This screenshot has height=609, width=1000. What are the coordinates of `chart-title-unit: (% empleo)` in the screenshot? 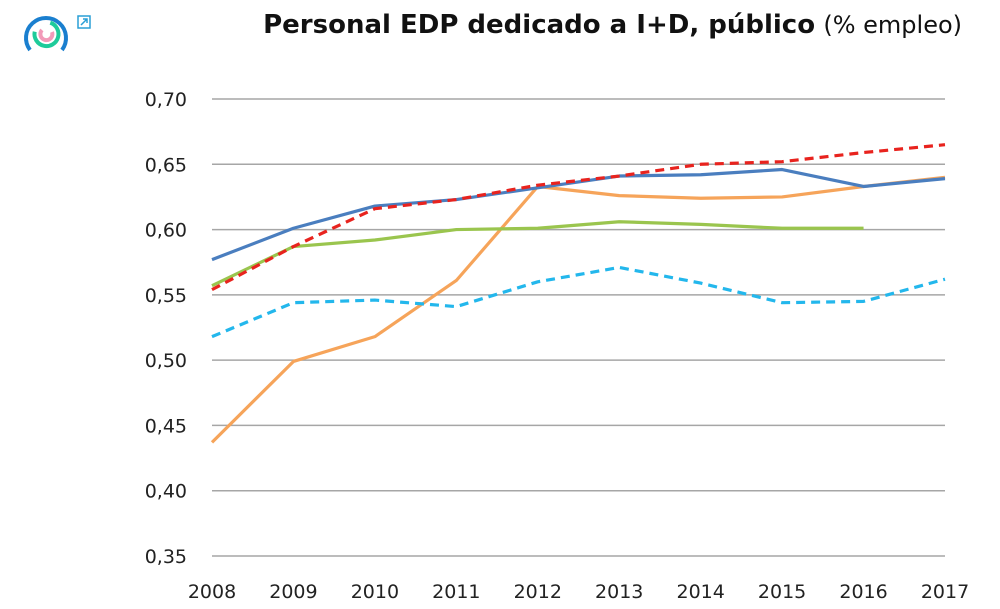 It's located at (892, 25).